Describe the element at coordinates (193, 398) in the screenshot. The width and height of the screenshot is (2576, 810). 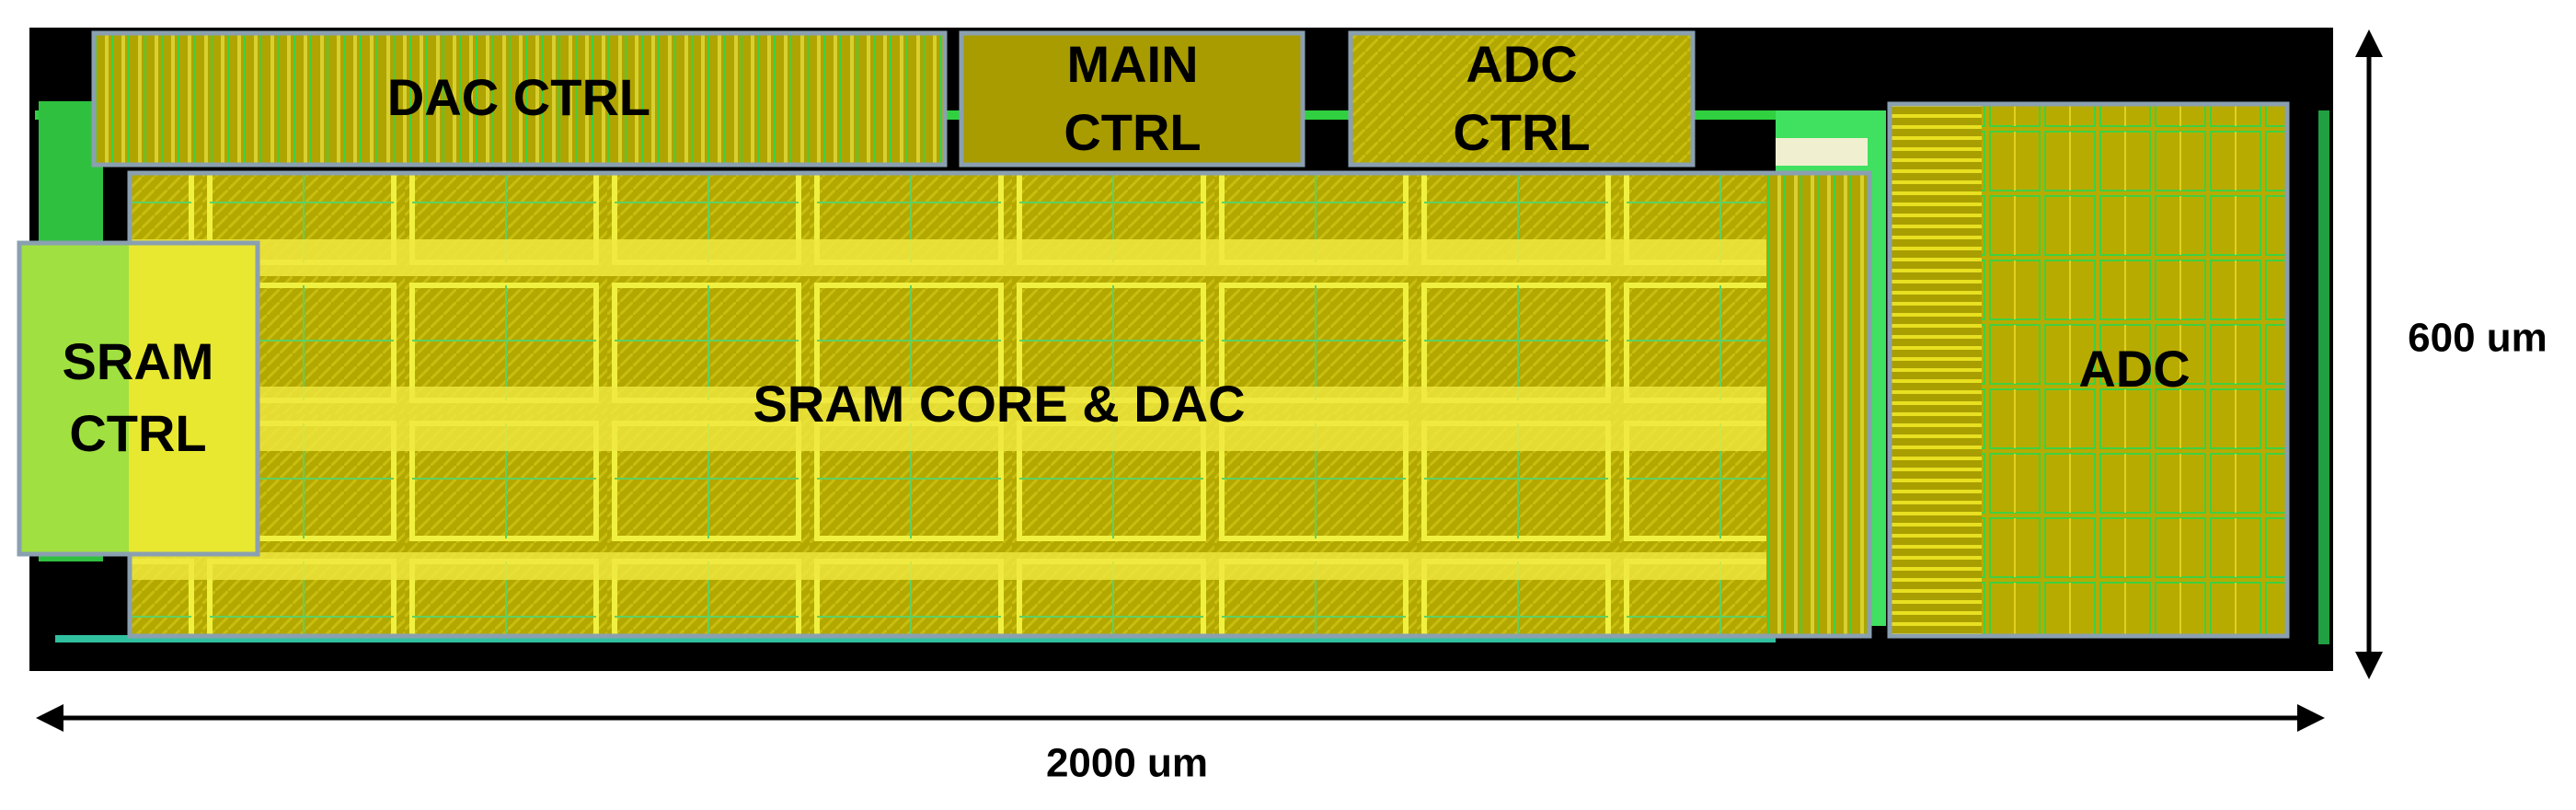
I see `sram-ctrl-area` at that location.